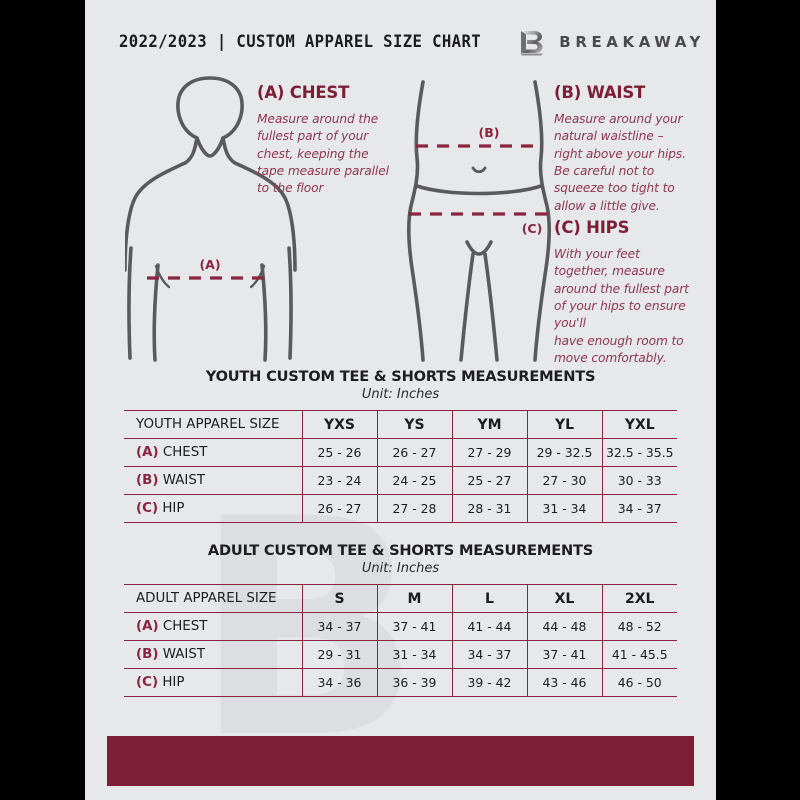 The width and height of the screenshot is (800, 800). I want to click on page-header: 2022/2023 | CUSTOM APPAREL SIZE CHART, so click(400, 42).